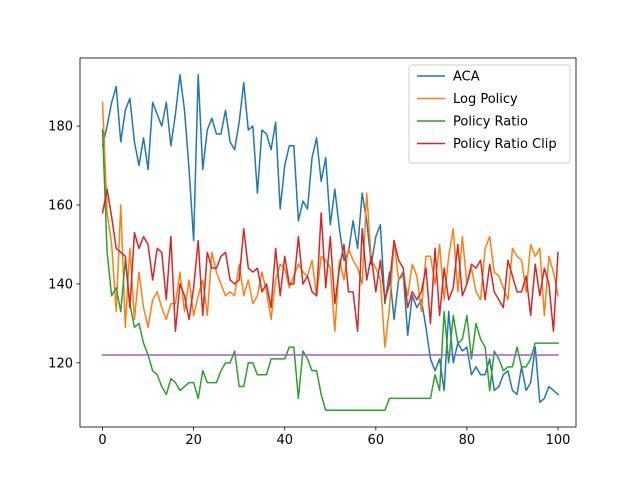  I want to click on x-tick-label: 20, so click(193, 440).